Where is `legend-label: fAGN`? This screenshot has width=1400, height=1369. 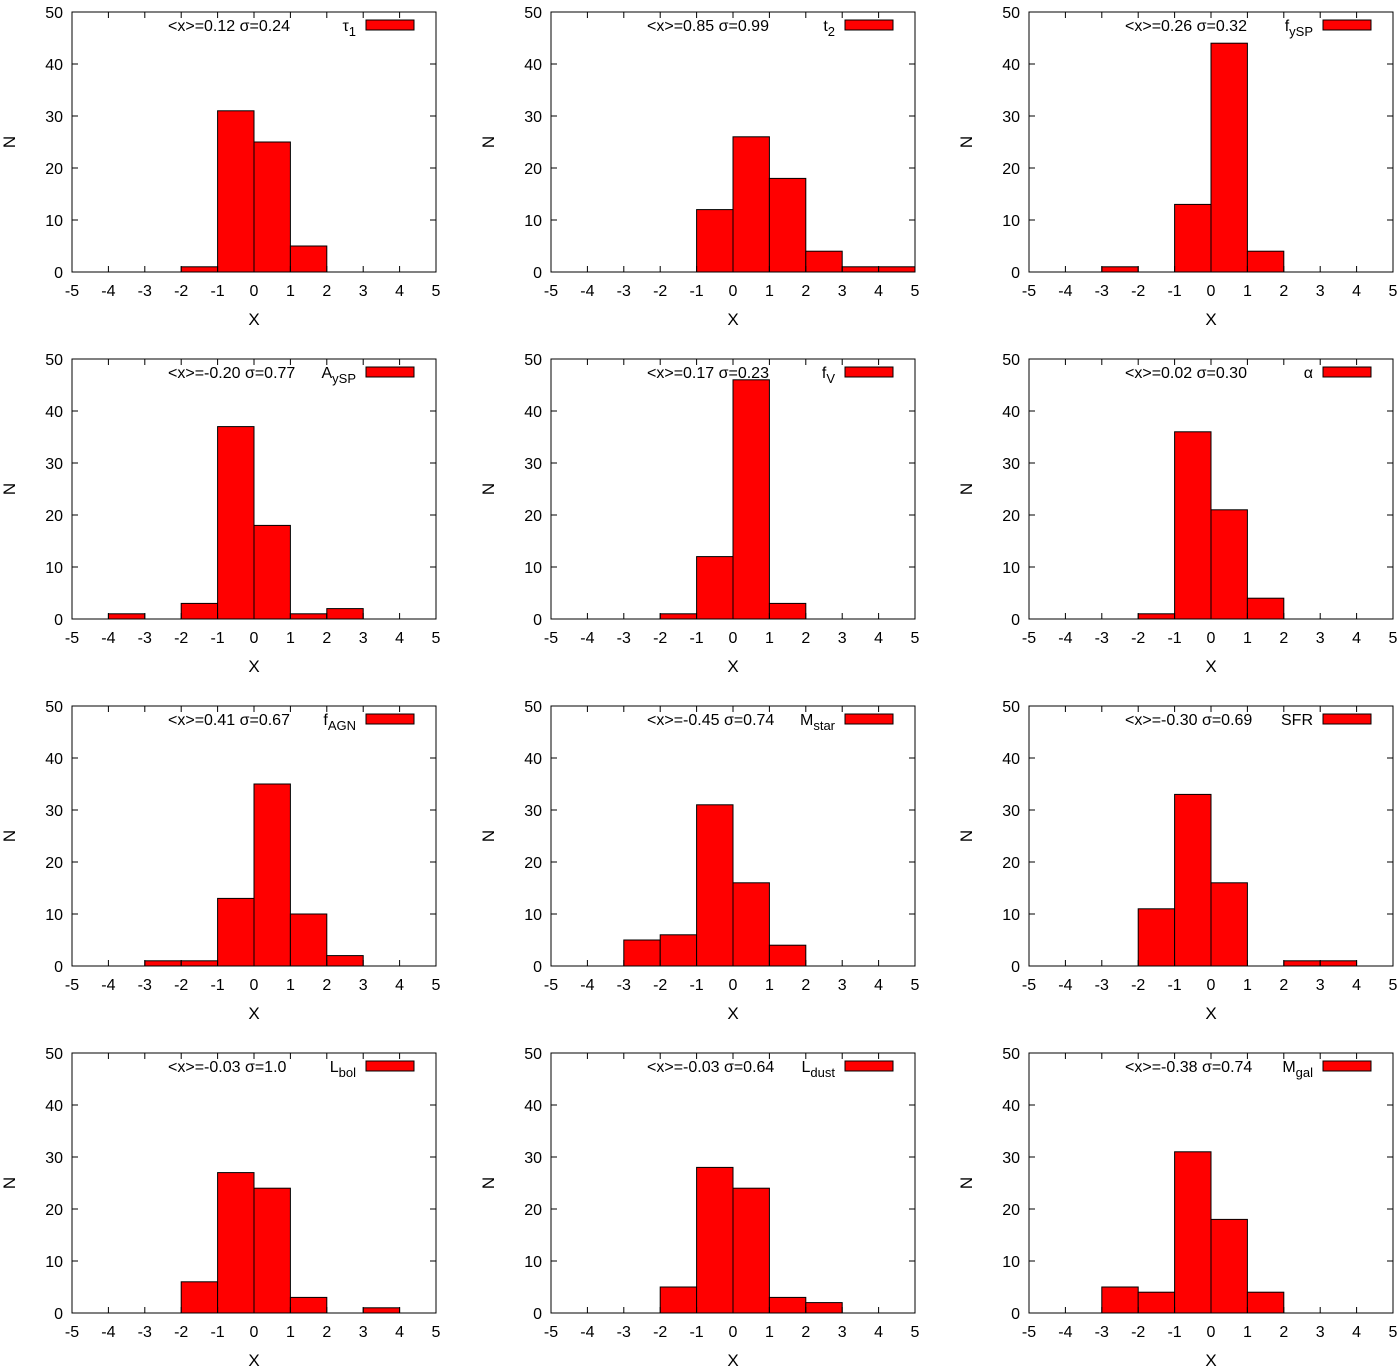 legend-label: fAGN is located at coordinates (339, 722).